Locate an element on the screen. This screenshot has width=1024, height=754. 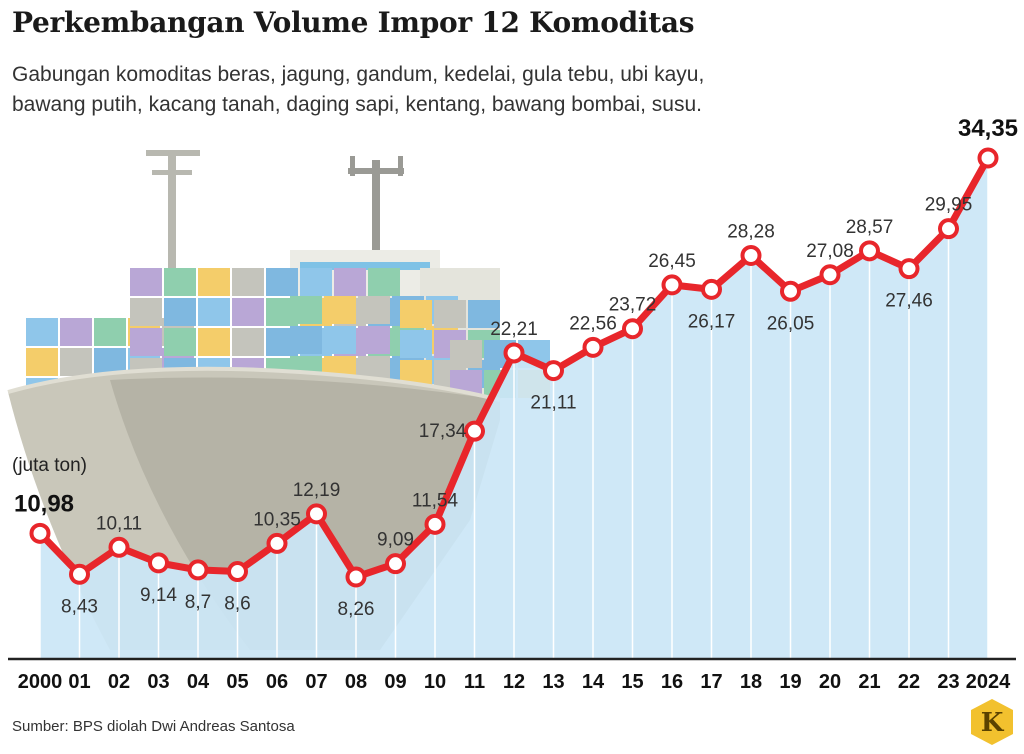
data-label: 8,43 is located at coordinates (79, 606).